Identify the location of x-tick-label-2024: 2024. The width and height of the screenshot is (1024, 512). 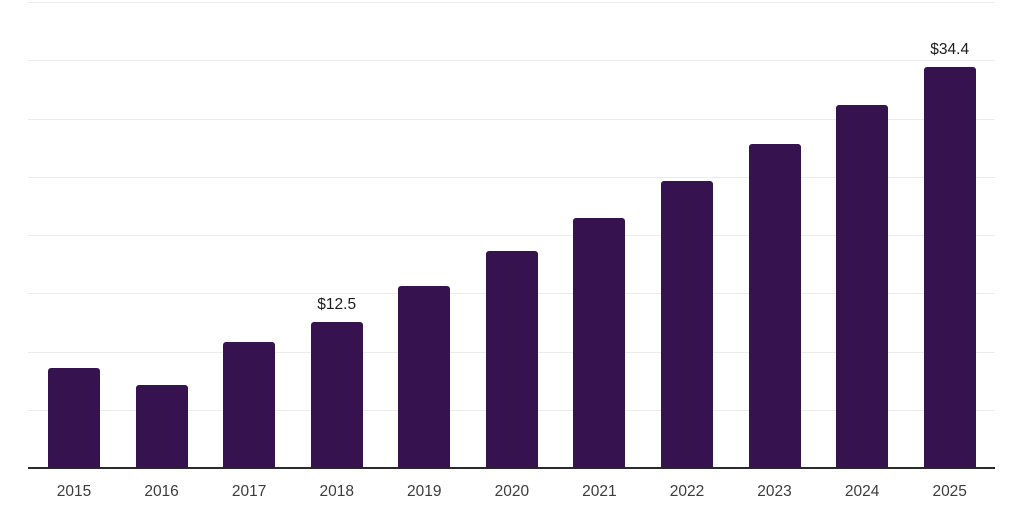
(862, 491).